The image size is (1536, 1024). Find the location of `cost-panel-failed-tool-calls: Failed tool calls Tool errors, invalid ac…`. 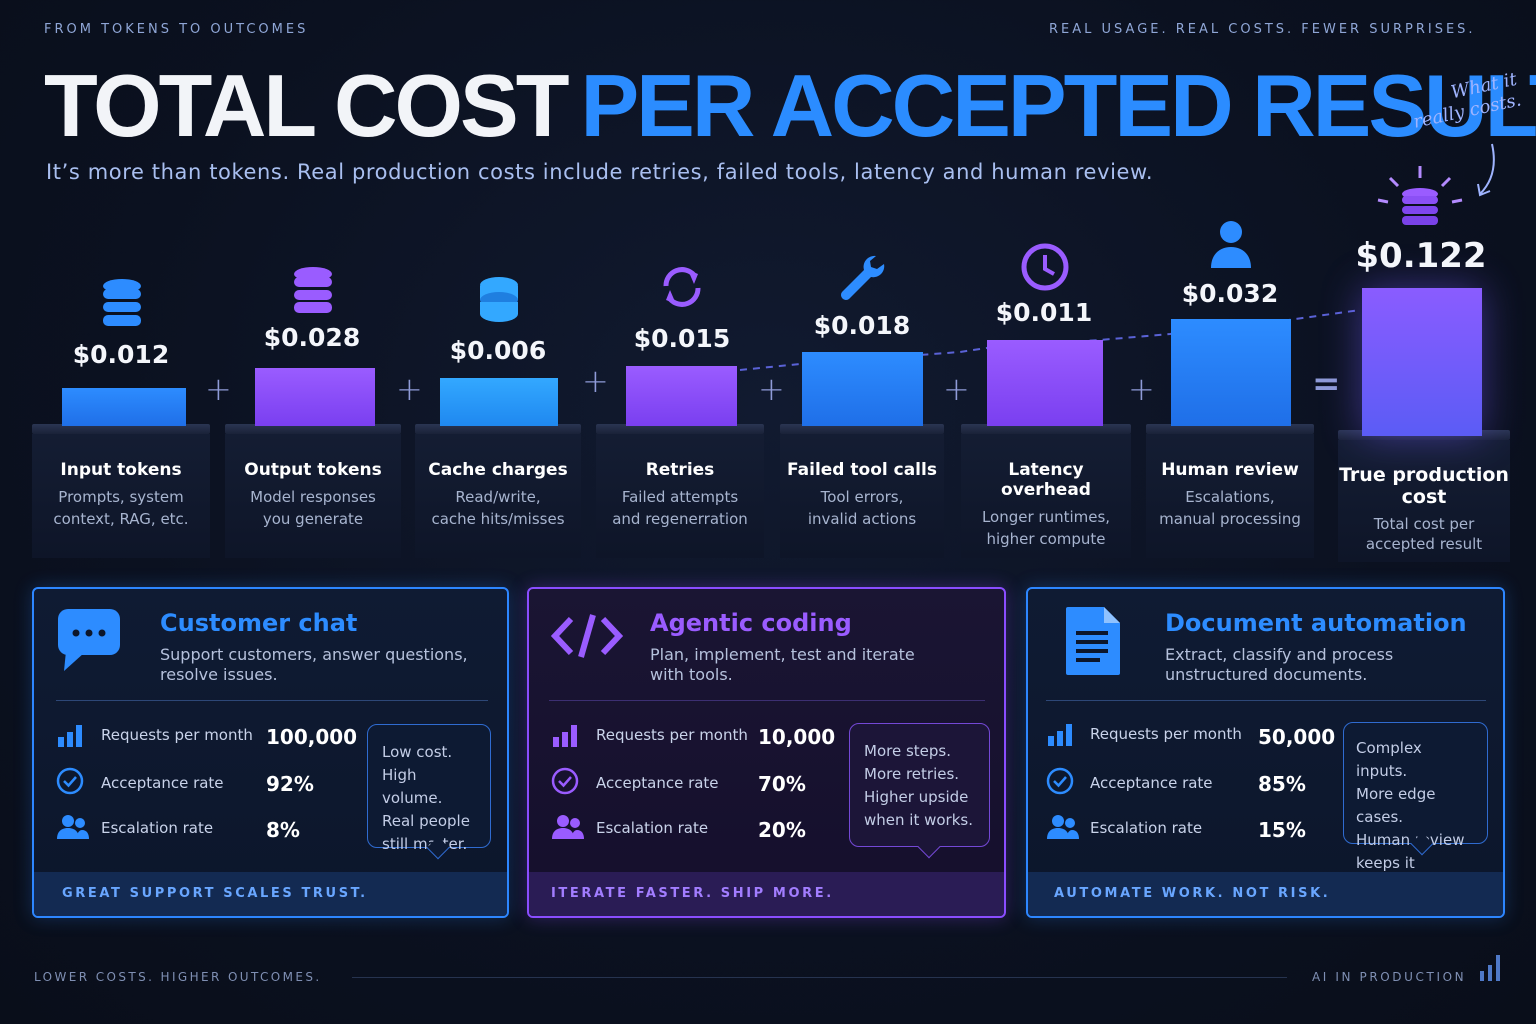

cost-panel-failed-tool-calls: Failed tool calls Tool errors, invalid ac… is located at coordinates (862, 496).